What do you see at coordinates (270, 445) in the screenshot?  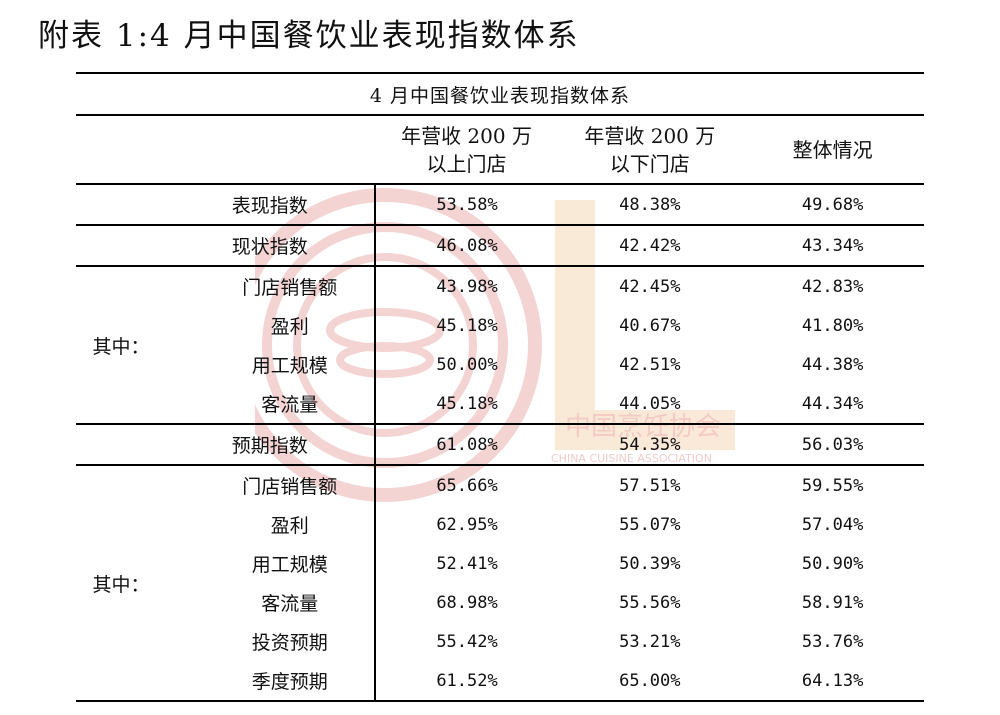 I see `row-label: 预期指数` at bounding box center [270, 445].